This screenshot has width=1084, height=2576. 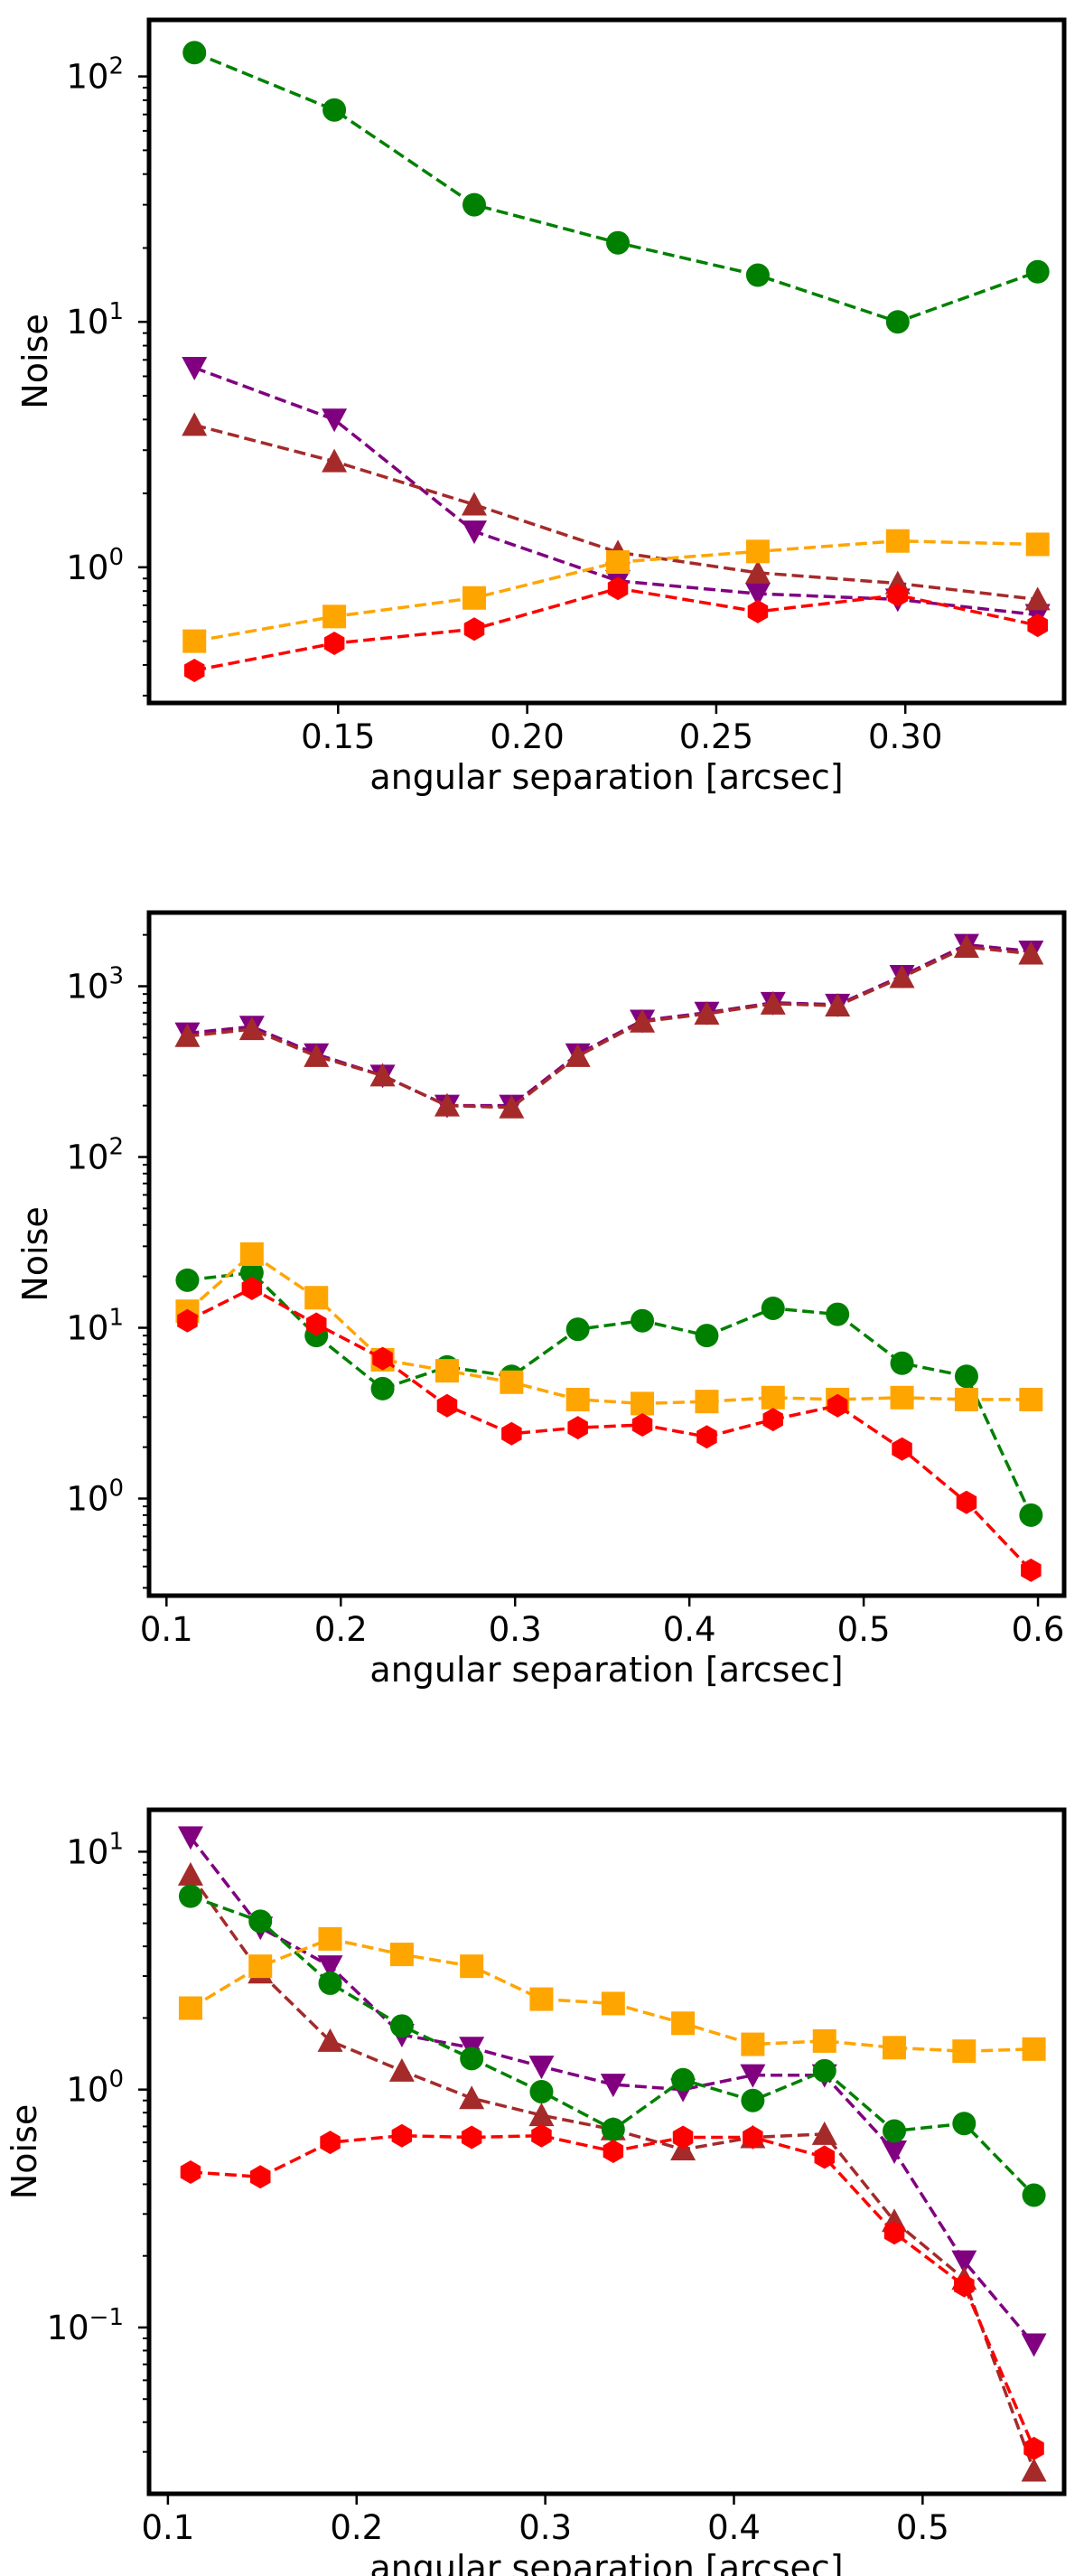 What do you see at coordinates (527, 736) in the screenshot?
I see `x-tick-label: 0.20` at bounding box center [527, 736].